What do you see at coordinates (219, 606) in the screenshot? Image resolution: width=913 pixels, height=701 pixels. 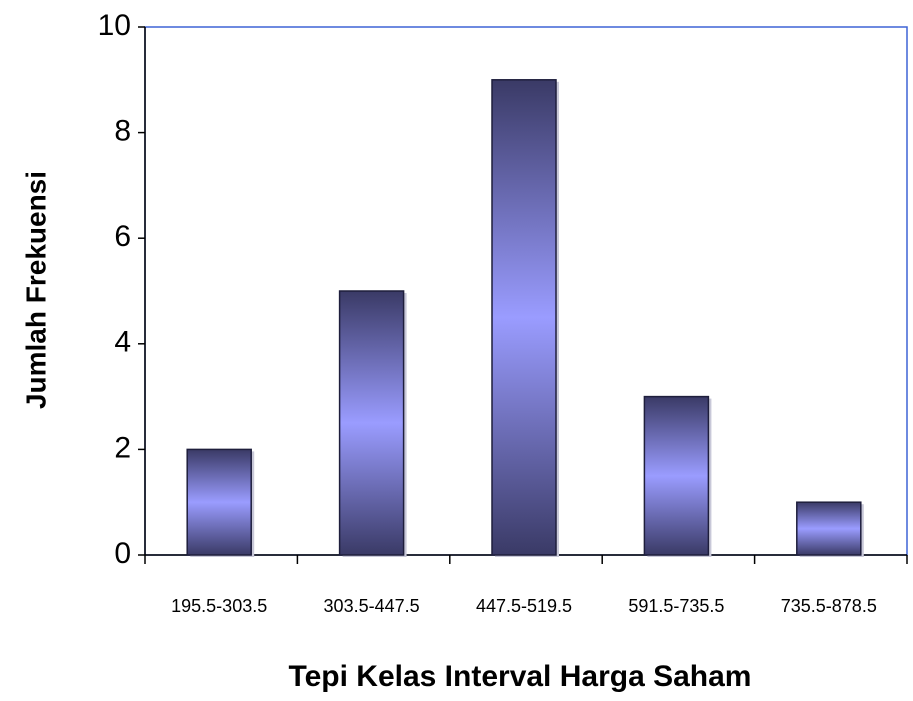 I see `x-tick-label: 195.5-303.5` at bounding box center [219, 606].